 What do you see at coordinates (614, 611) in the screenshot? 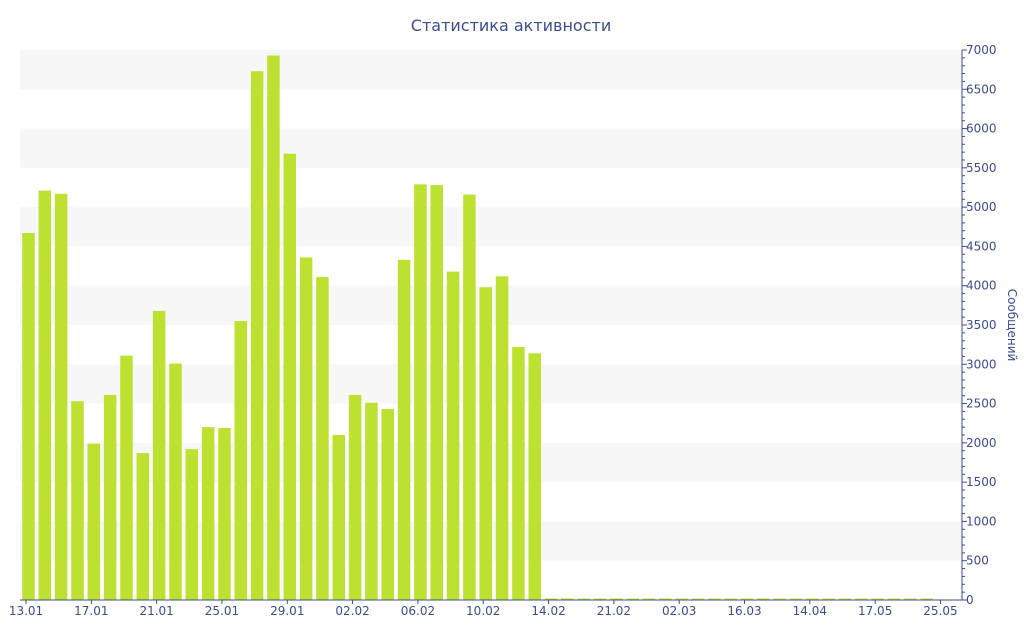
I see `x-tick-label: 21.02` at bounding box center [614, 611].